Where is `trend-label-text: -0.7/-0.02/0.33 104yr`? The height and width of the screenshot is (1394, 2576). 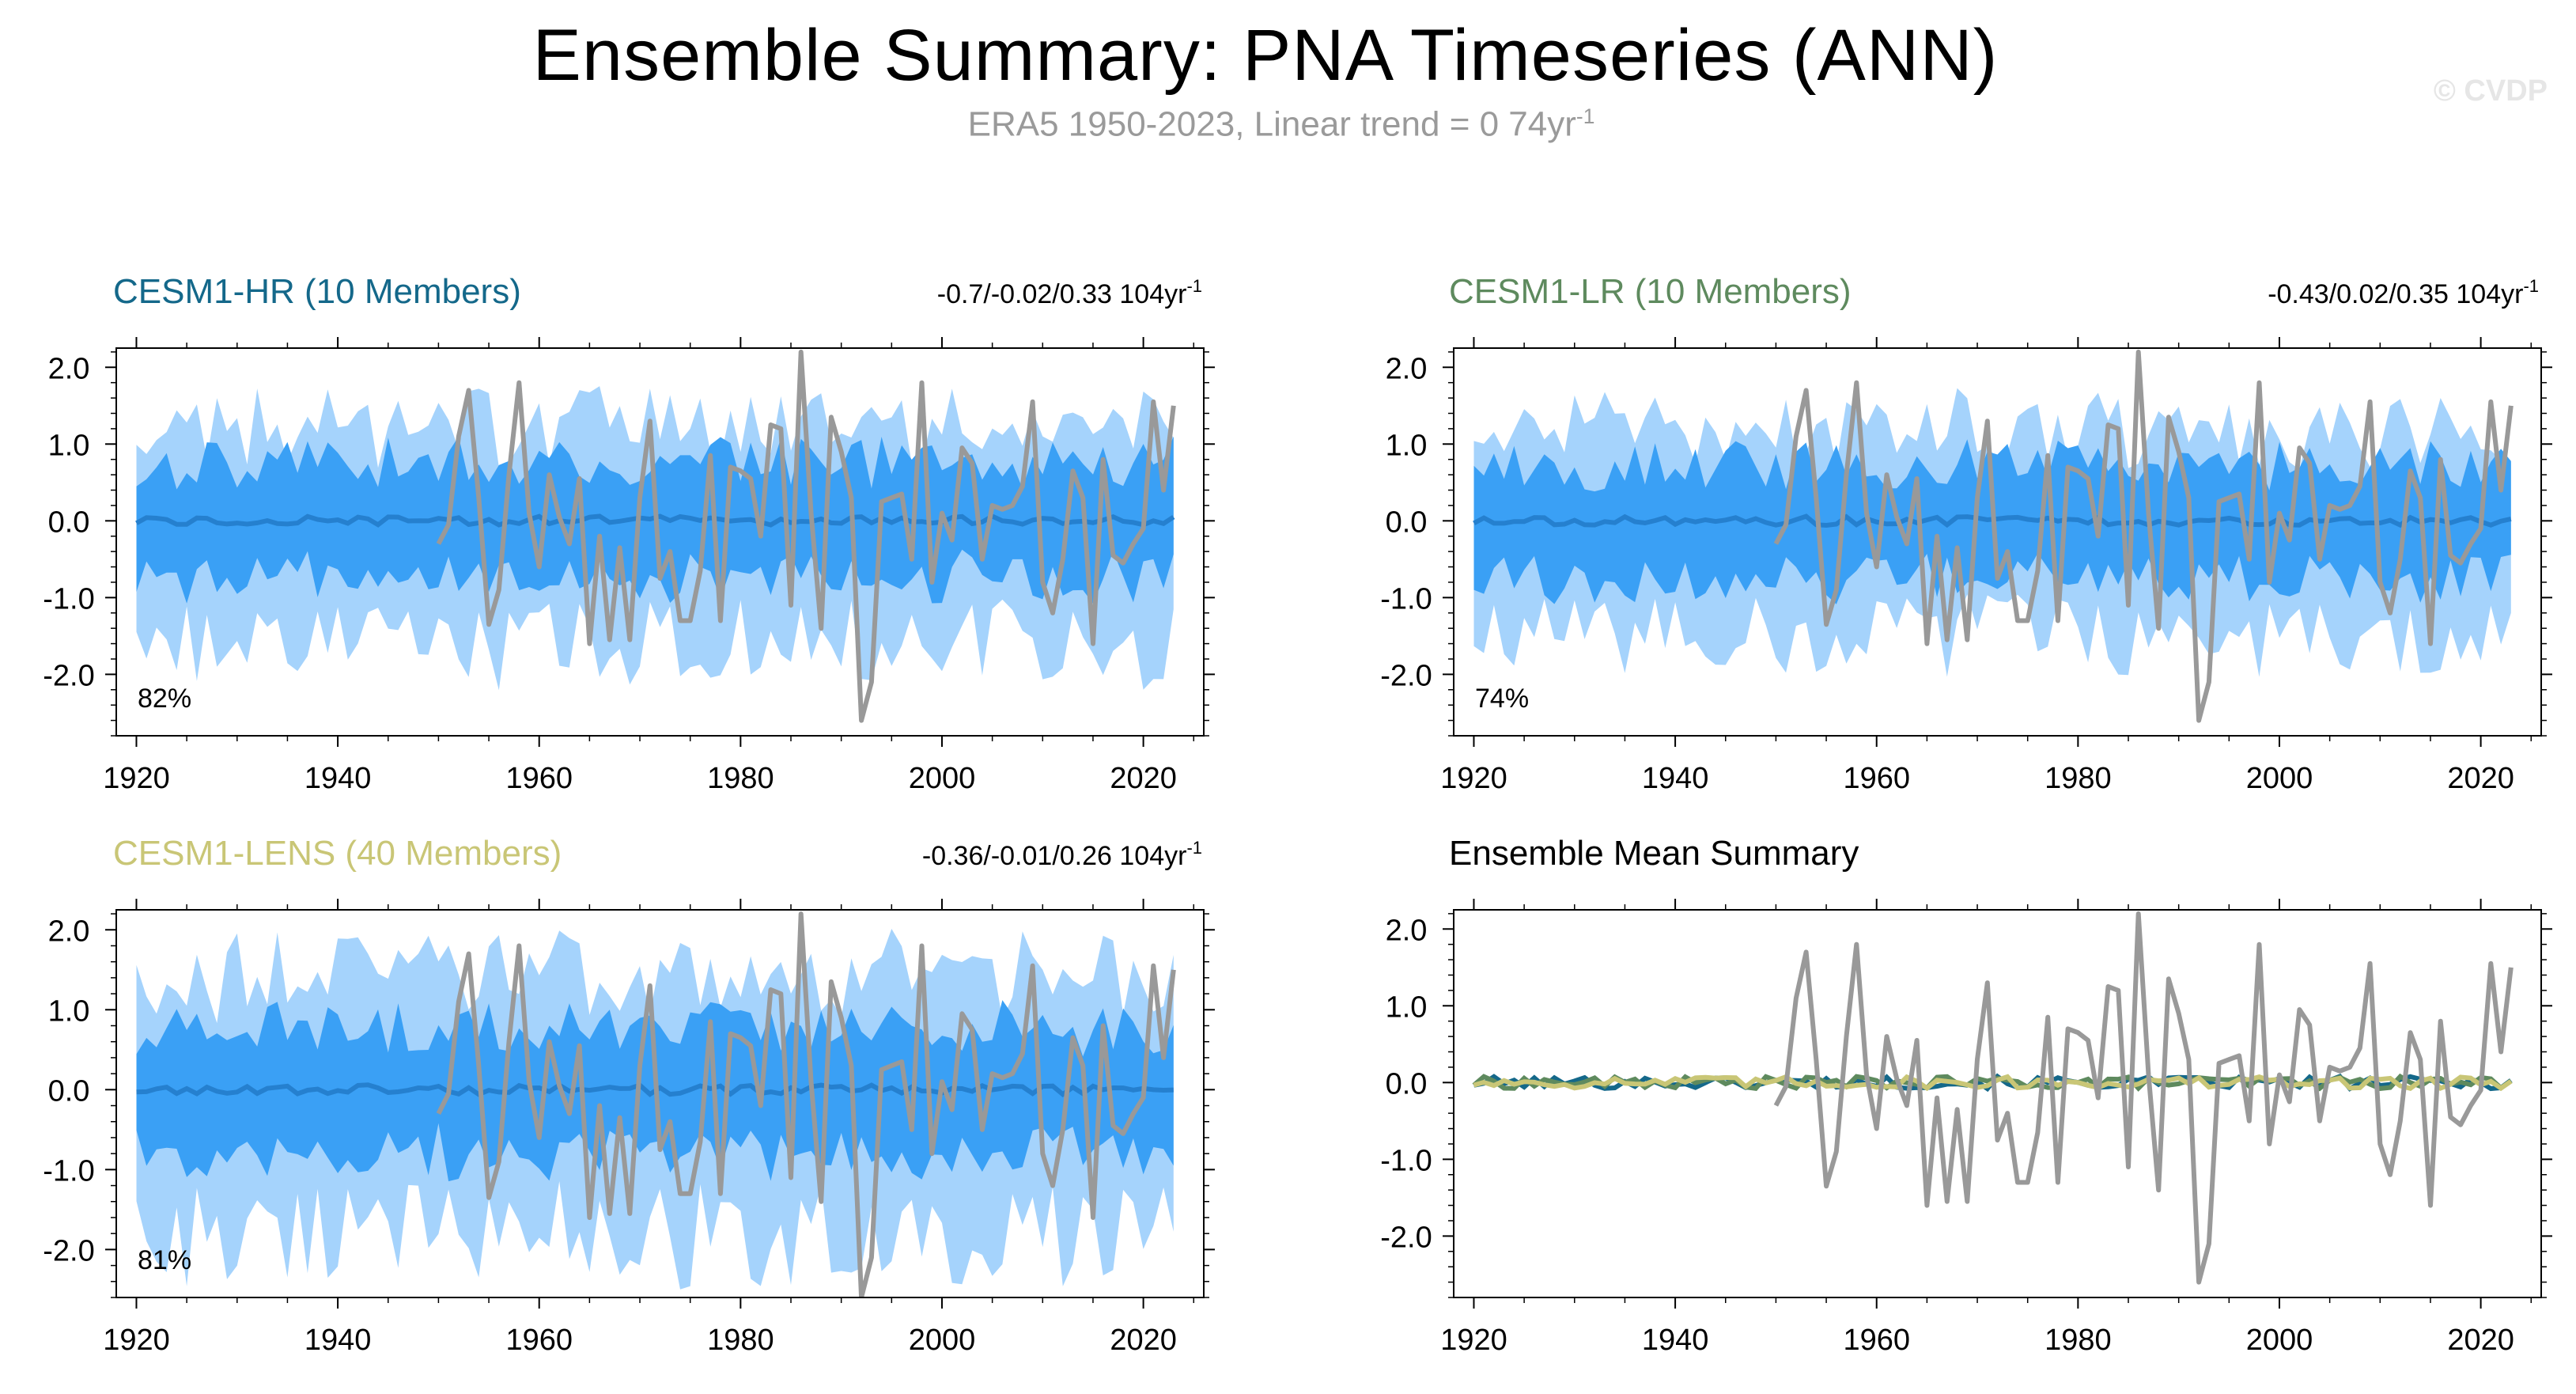
trend-label-text: -0.7/-0.02/0.33 104yr is located at coordinates (1062, 294).